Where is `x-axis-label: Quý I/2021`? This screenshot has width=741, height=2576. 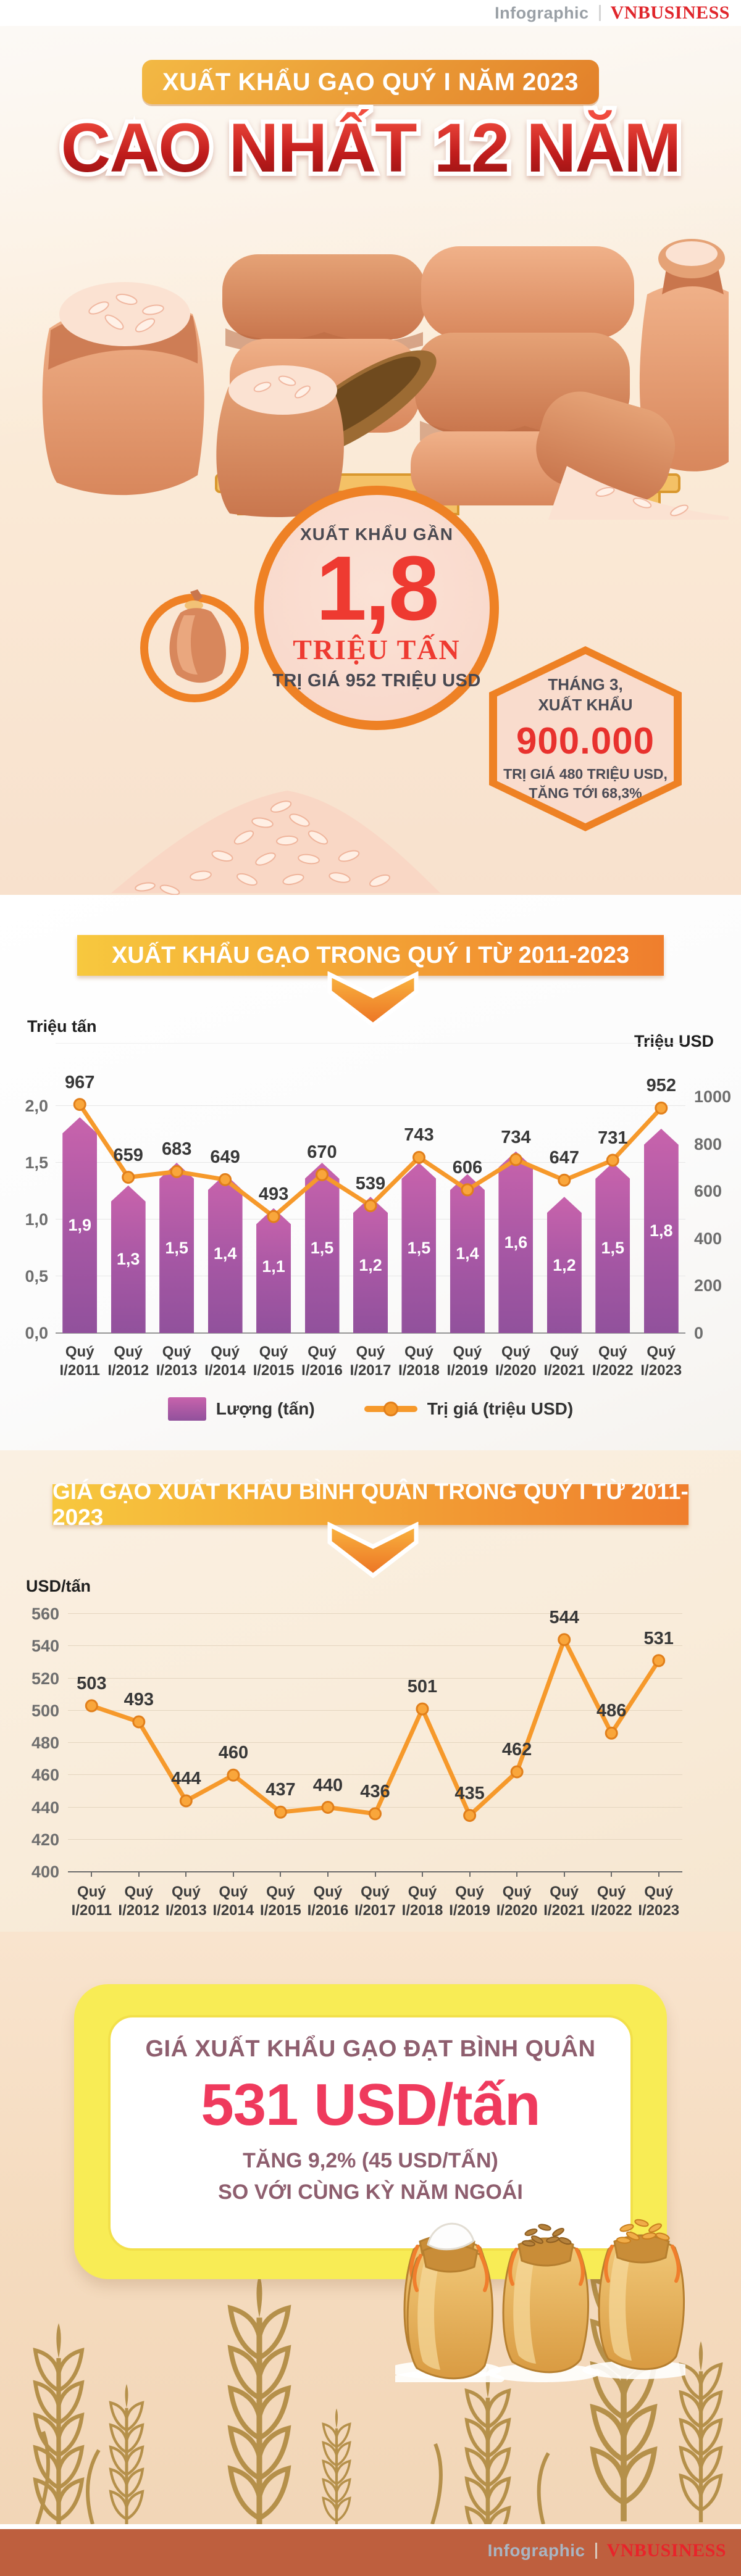
x-axis-label: Quý I/2021 is located at coordinates (564, 1902).